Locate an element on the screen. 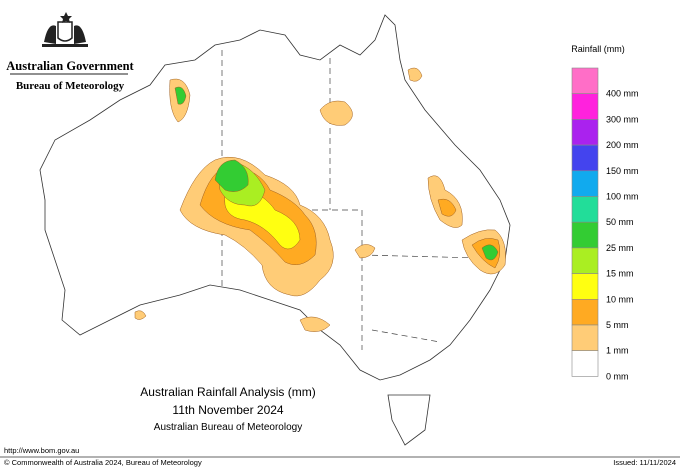  legend-title: Rainfall (mm) is located at coordinates (598, 49).